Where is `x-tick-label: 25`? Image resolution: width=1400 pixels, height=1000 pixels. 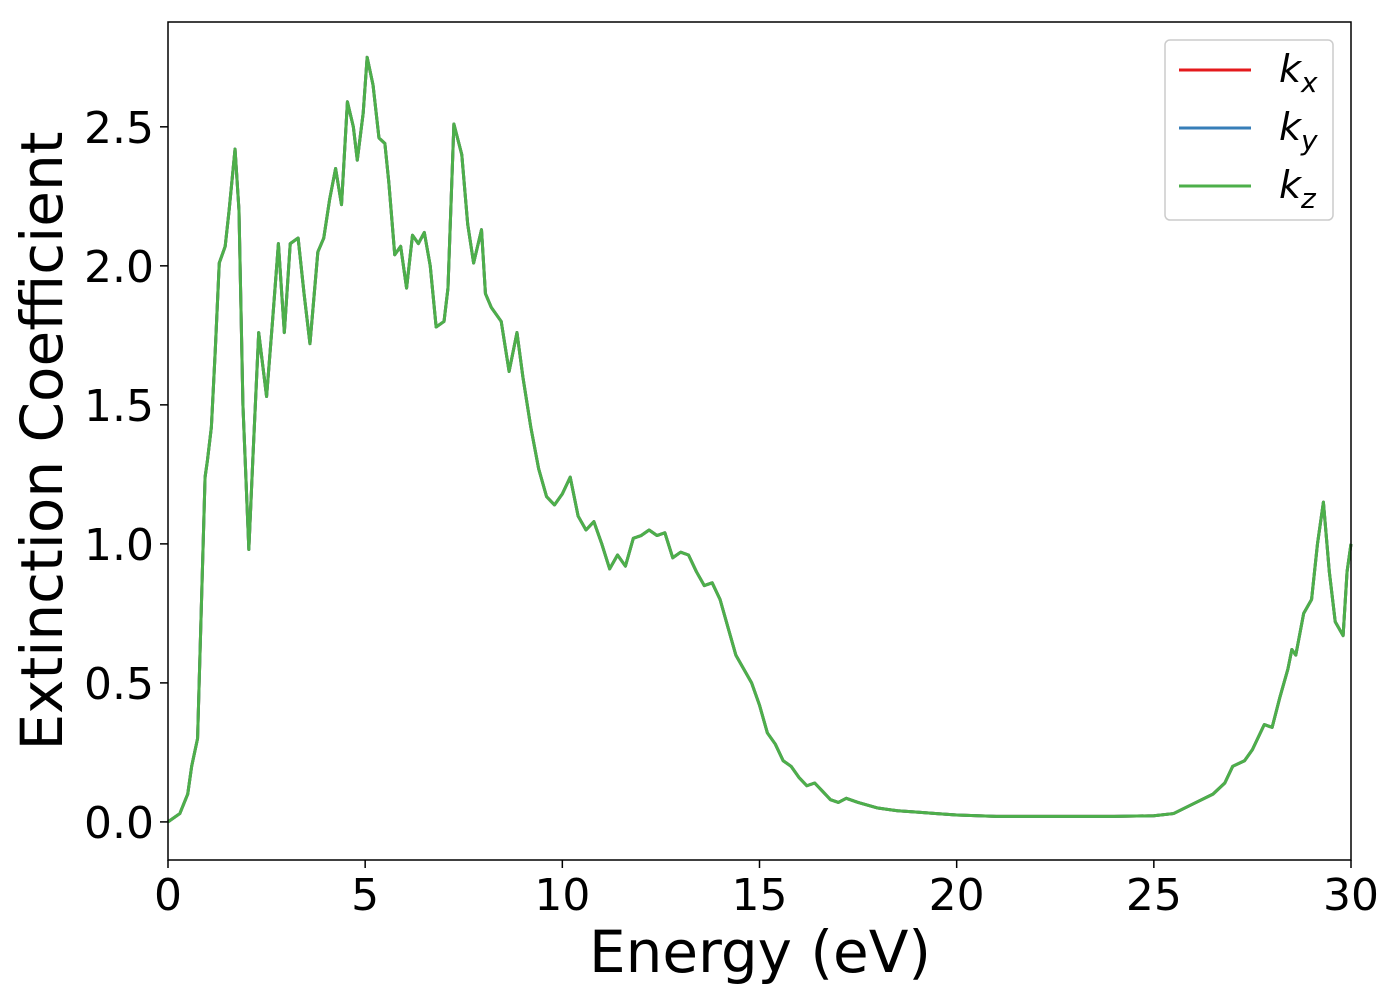
x-tick-label: 25 is located at coordinates (1154, 895).